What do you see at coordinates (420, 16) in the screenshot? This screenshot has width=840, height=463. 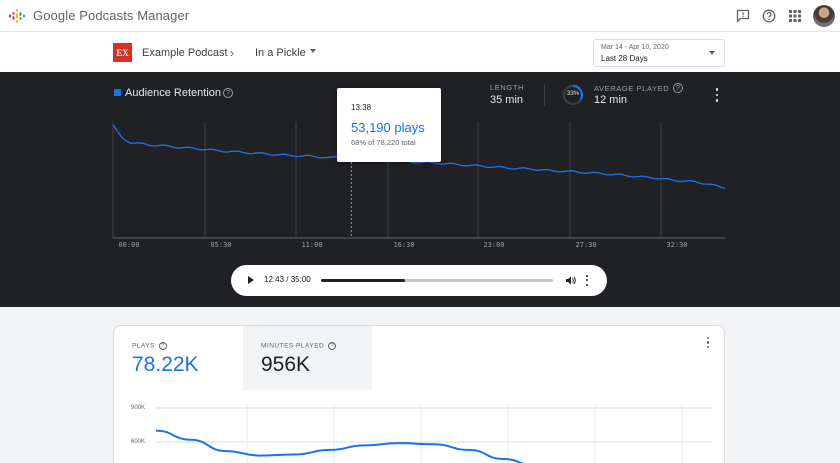 I see `app-bar: Google Podcasts Manager` at bounding box center [420, 16].